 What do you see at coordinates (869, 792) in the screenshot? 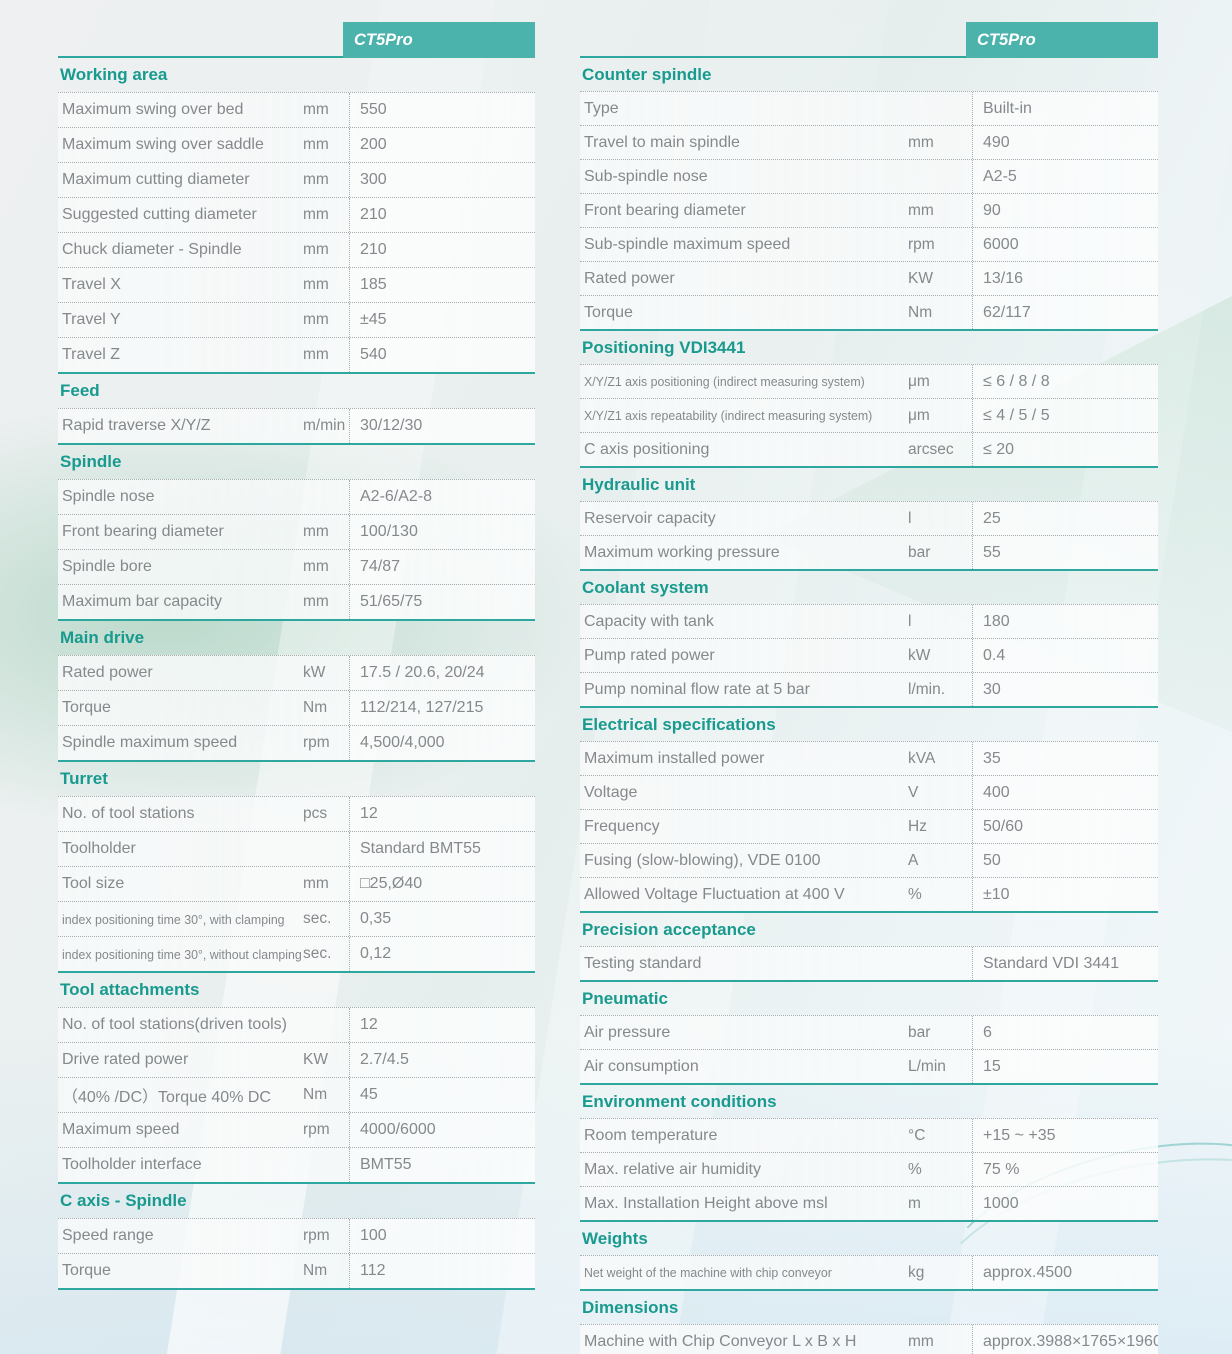
I see `table-row: Voltage V 400` at bounding box center [869, 792].